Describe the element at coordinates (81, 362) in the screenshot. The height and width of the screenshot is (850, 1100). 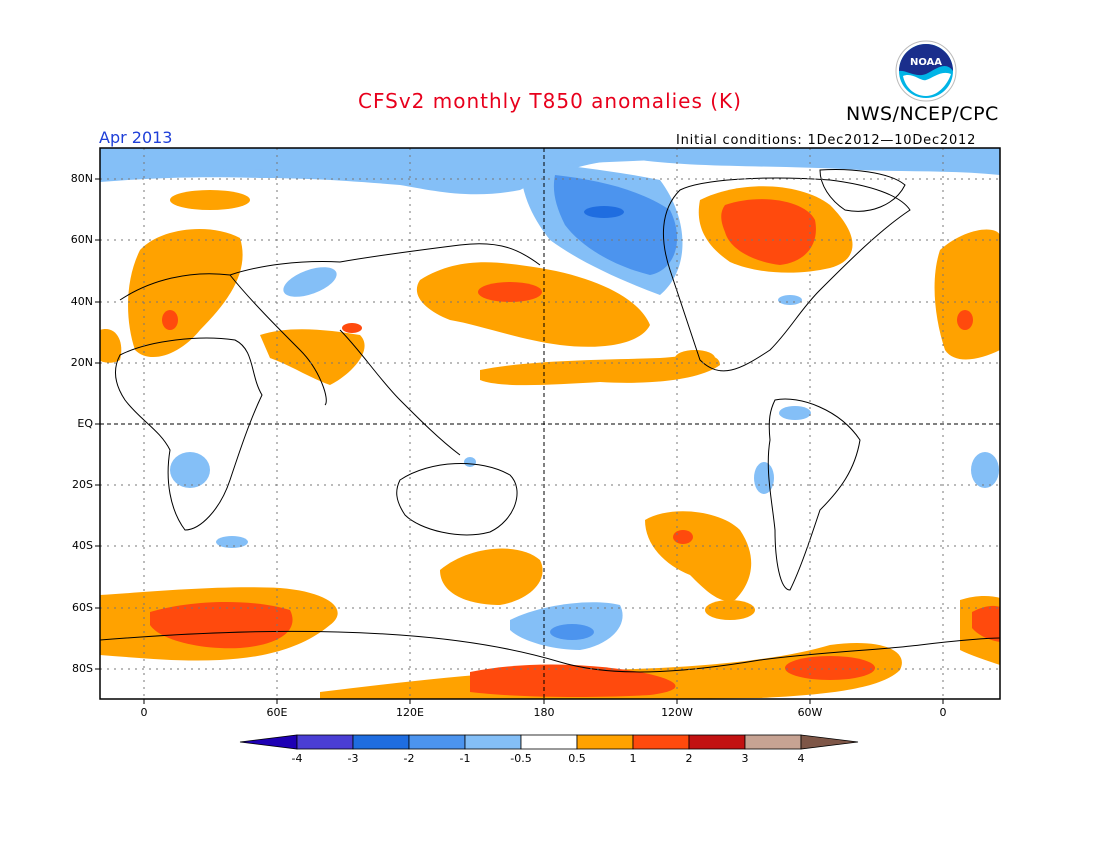
I see `lat-label: 20N` at that location.